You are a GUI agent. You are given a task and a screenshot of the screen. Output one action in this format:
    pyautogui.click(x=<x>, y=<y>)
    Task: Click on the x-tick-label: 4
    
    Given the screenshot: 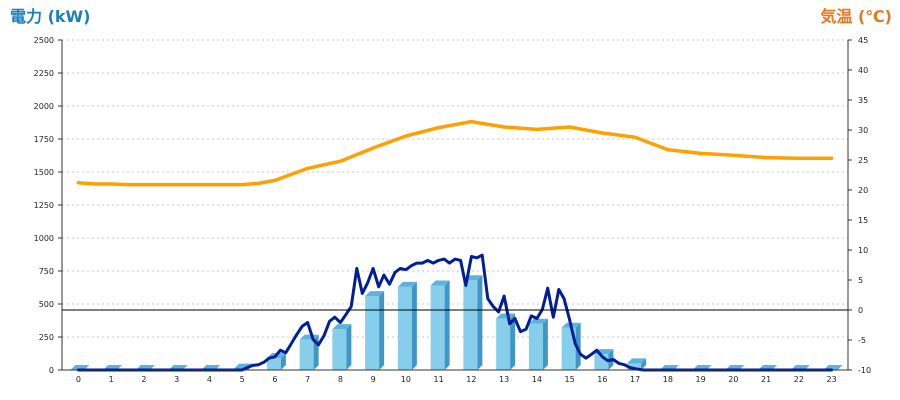 What is the action you would take?
    pyautogui.click(x=209, y=379)
    